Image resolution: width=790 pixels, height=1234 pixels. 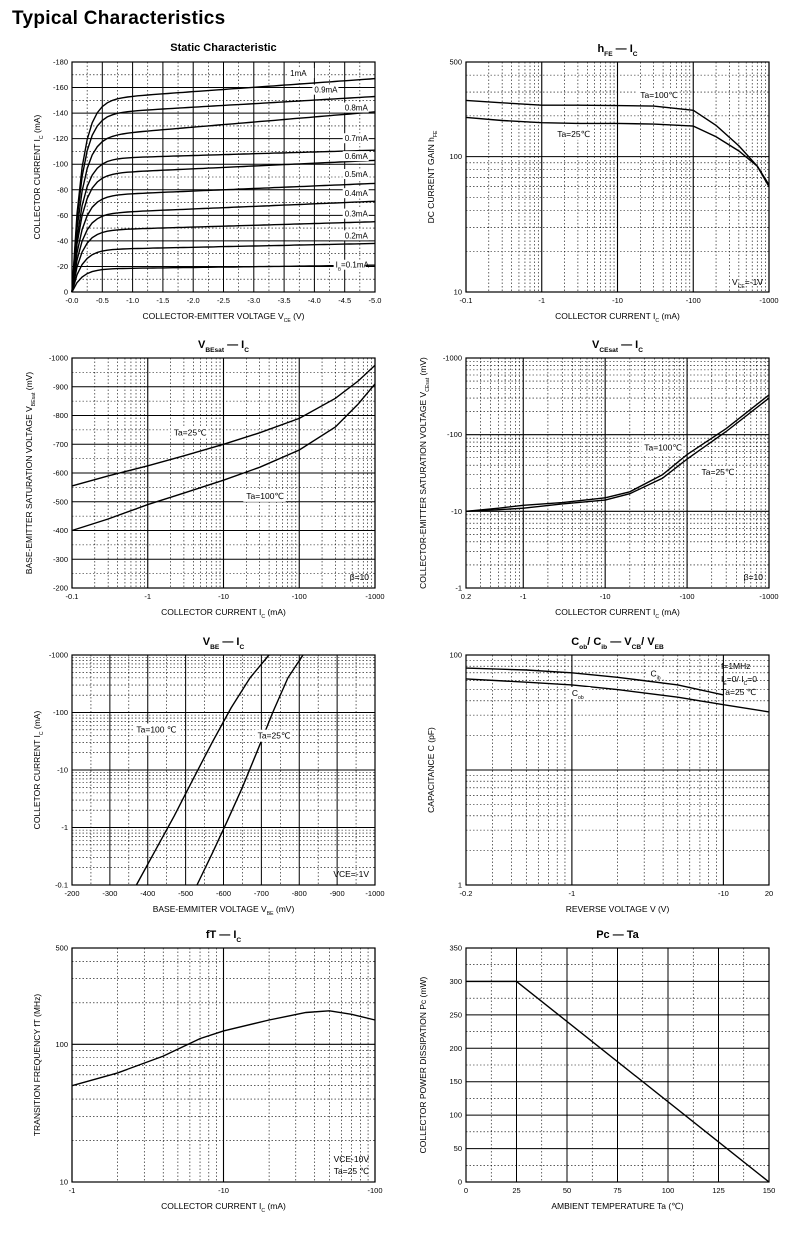 I want to click on label-part: Ta=100℃, so click(x=663, y=448).